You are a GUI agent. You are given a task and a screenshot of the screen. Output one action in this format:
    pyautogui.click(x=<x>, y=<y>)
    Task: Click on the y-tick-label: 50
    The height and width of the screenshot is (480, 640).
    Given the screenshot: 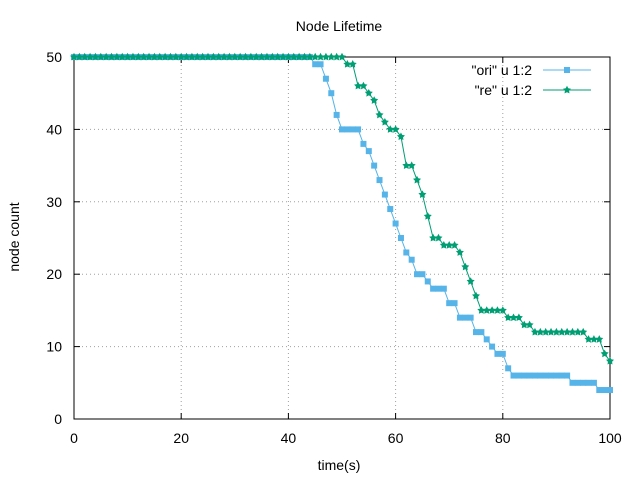 What is the action you would take?
    pyautogui.click(x=54, y=57)
    